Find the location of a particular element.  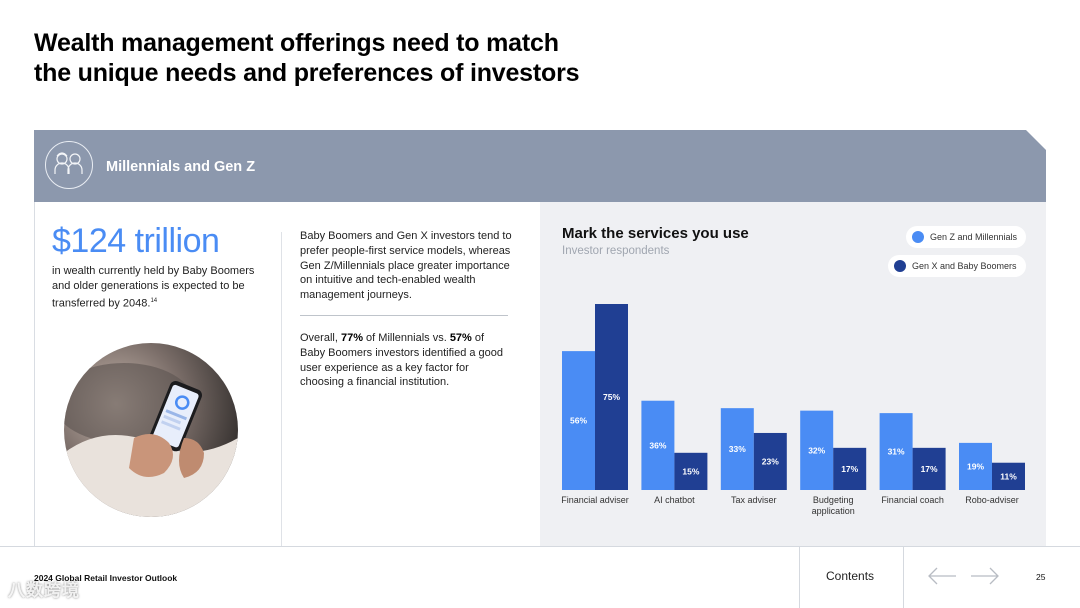

chart-title: Mark the services you use is located at coordinates (655, 233).